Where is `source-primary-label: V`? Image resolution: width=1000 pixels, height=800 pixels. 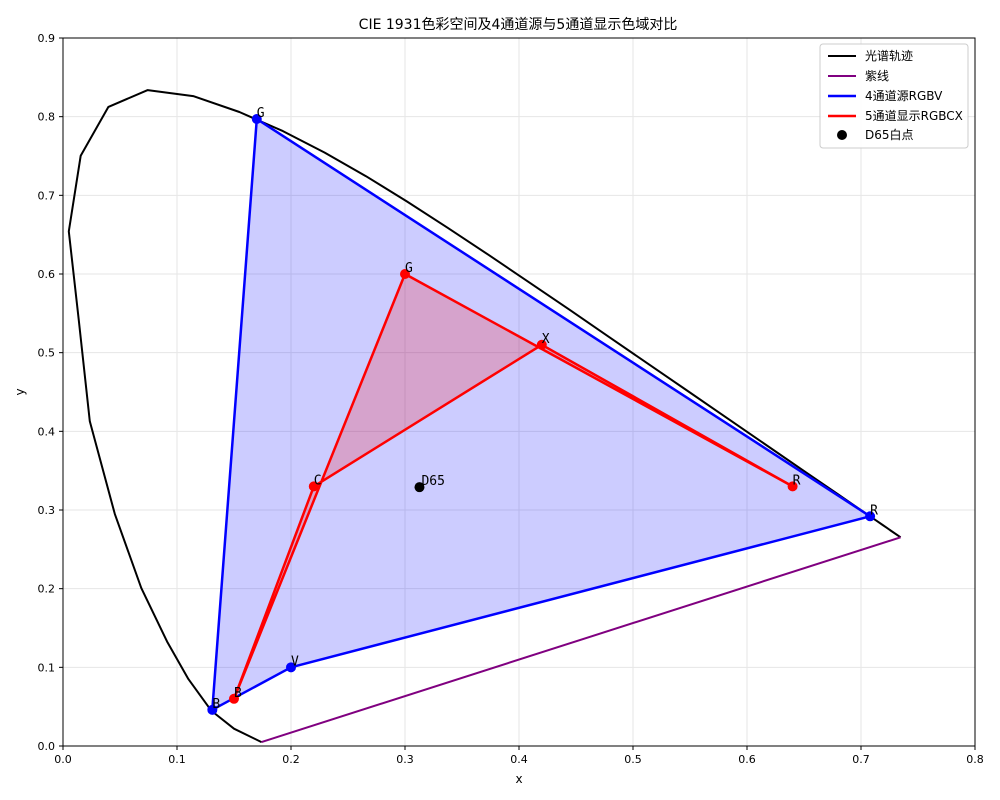 source-primary-label: V is located at coordinates (295, 661).